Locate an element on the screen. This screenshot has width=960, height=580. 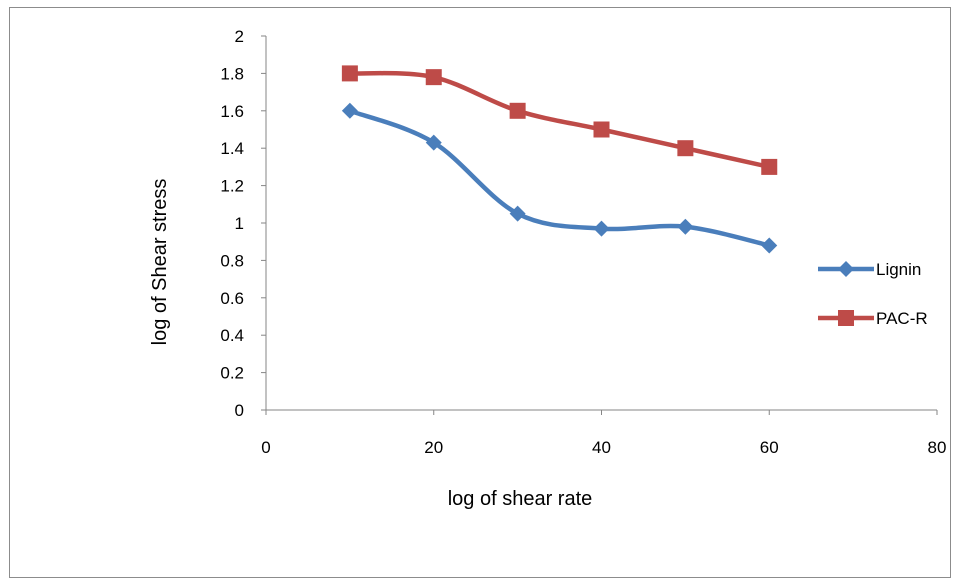
series-line-lignin is located at coordinates (559, 178).